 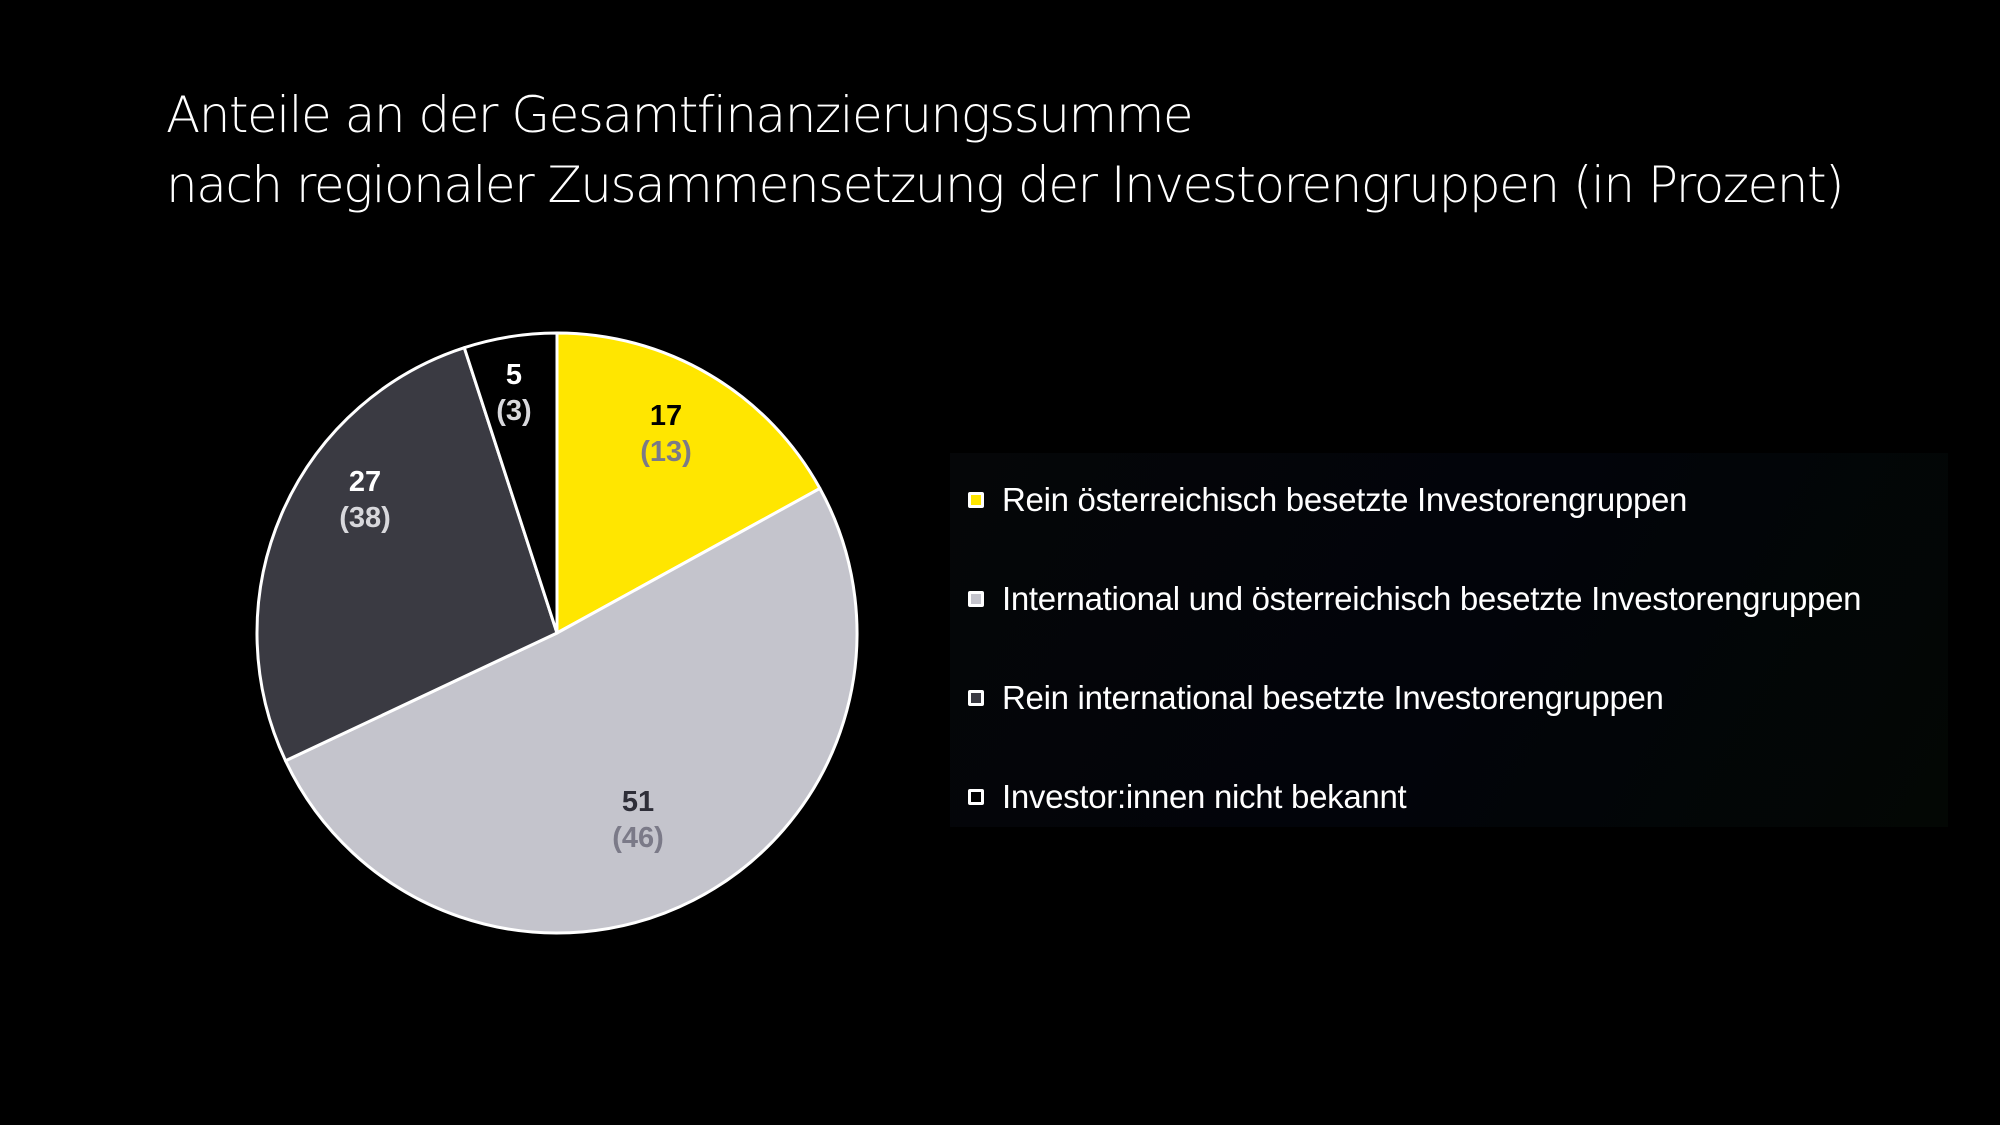 What do you see at coordinates (365, 518) in the screenshot?
I see `slice-previous-value-label: (38)` at bounding box center [365, 518].